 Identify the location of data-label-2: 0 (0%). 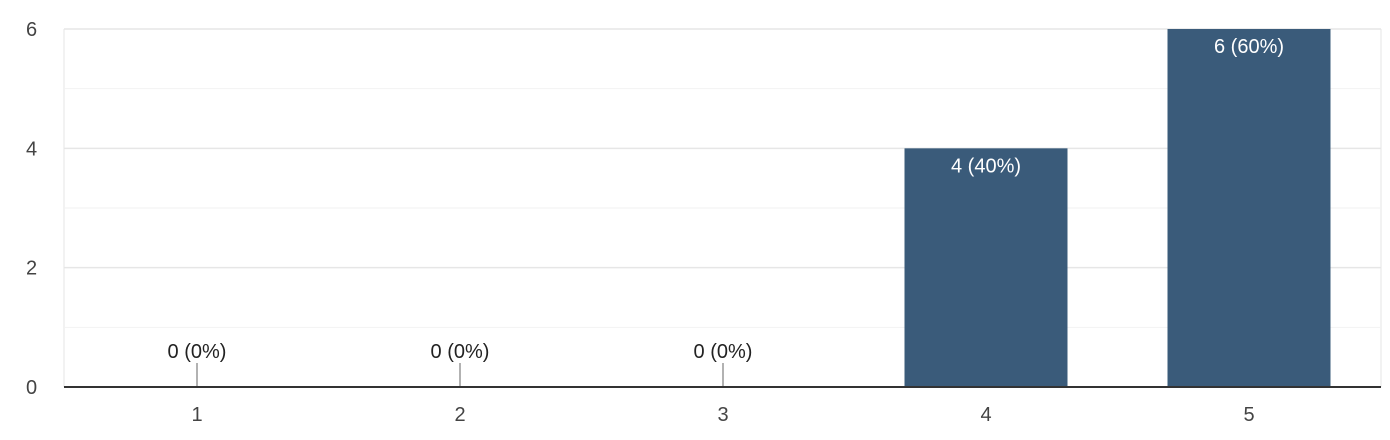
(460, 352).